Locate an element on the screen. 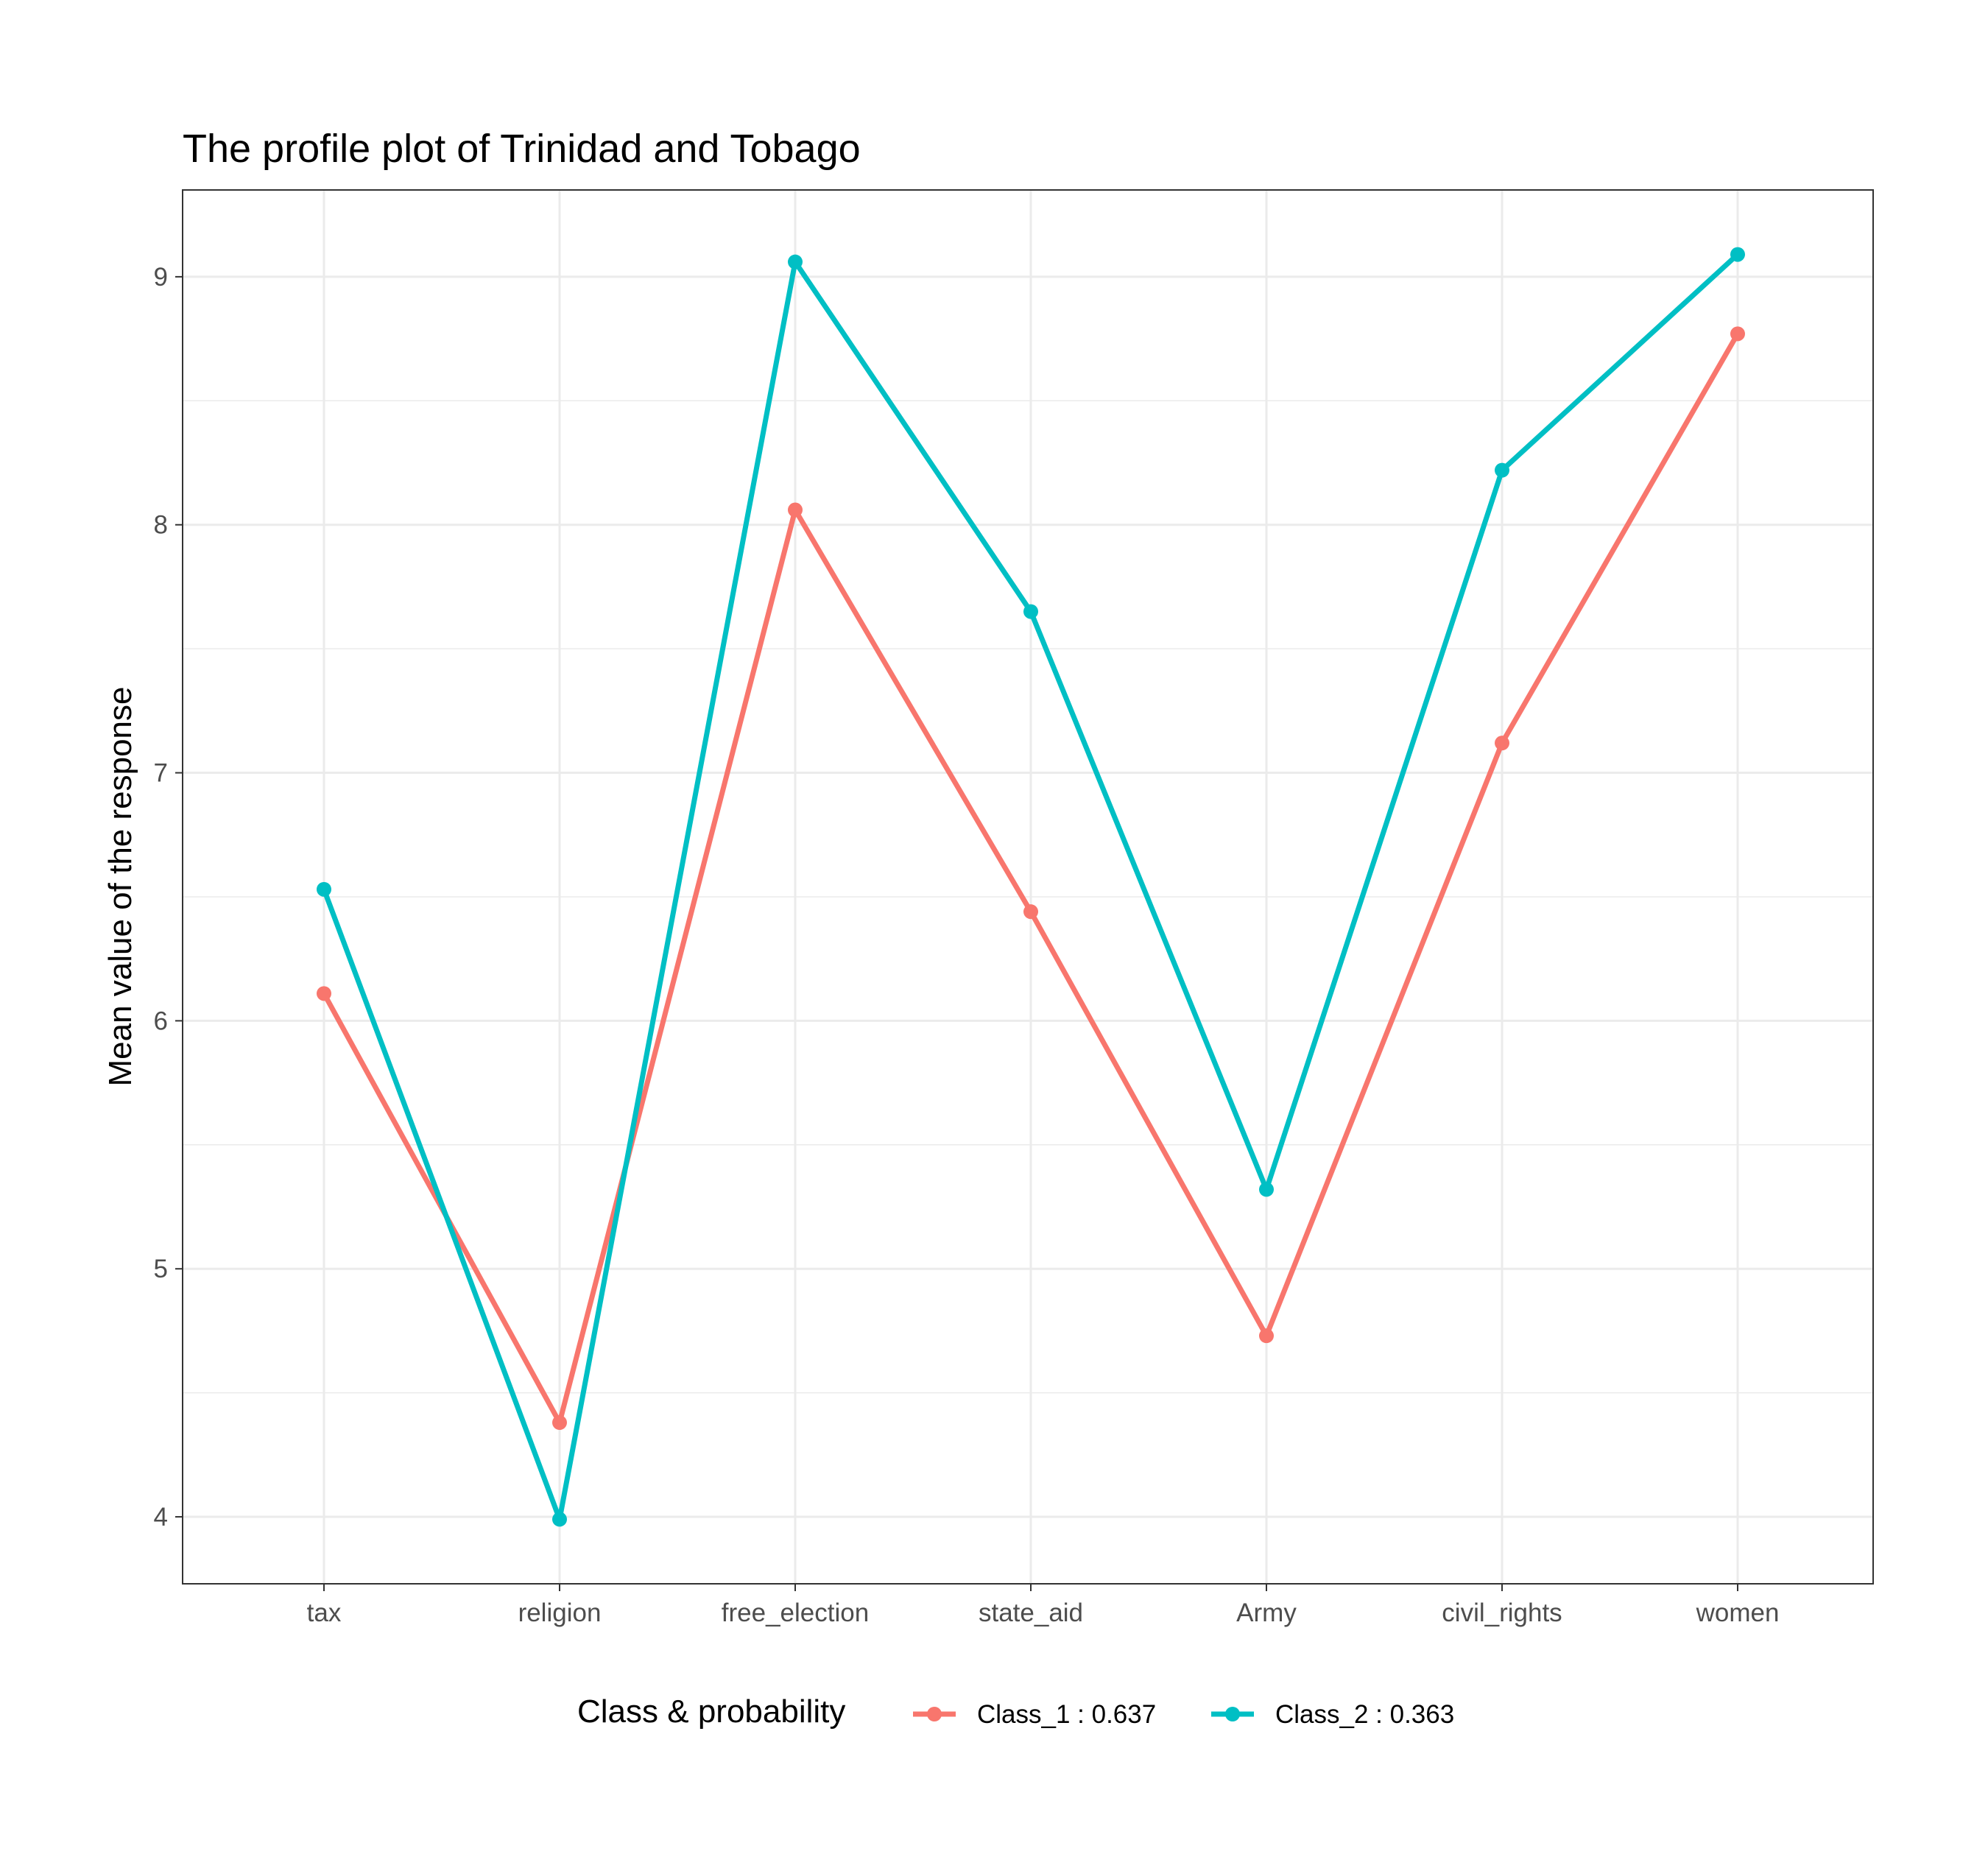 Image resolution: width=1988 pixels, height=1868 pixels. legend-label-1: Class_1 : 0.637 is located at coordinates (1066, 1714).